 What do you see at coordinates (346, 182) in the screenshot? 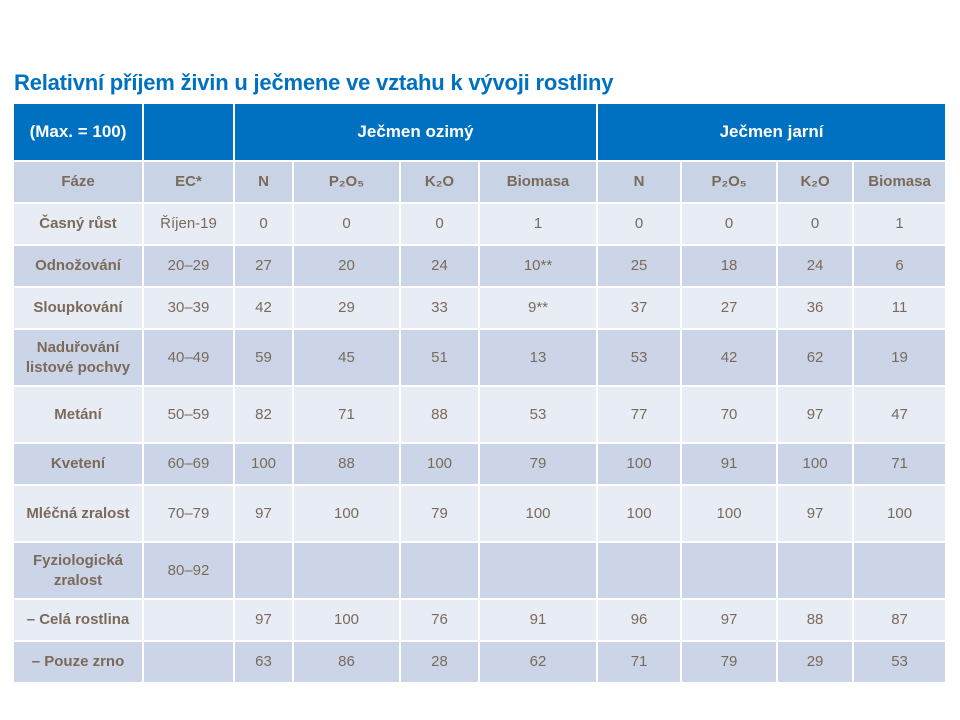
I see `column-header: P₂O₅` at bounding box center [346, 182].